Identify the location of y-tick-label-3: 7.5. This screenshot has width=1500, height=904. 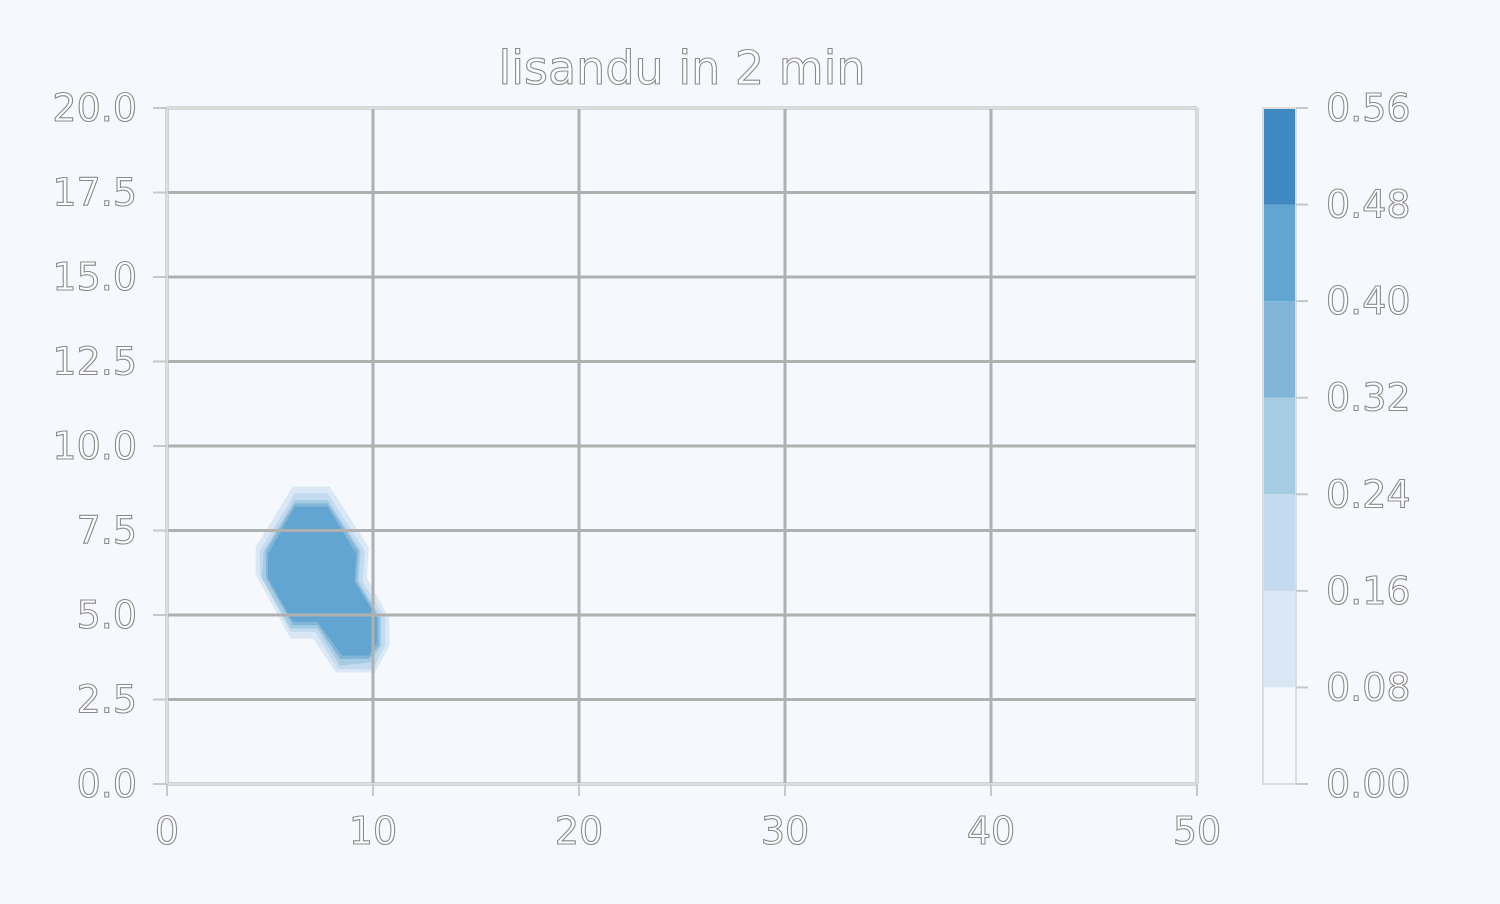
(107, 531).